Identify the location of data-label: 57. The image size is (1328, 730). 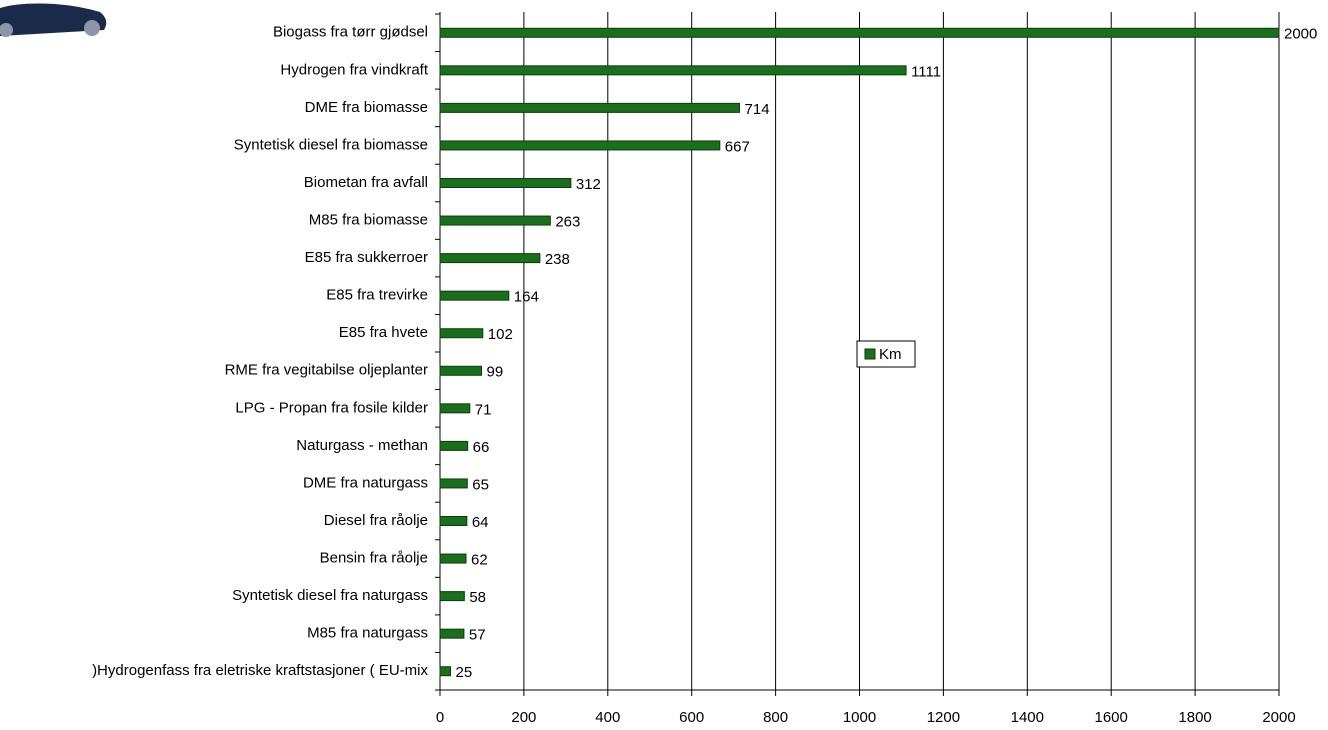
(477, 635).